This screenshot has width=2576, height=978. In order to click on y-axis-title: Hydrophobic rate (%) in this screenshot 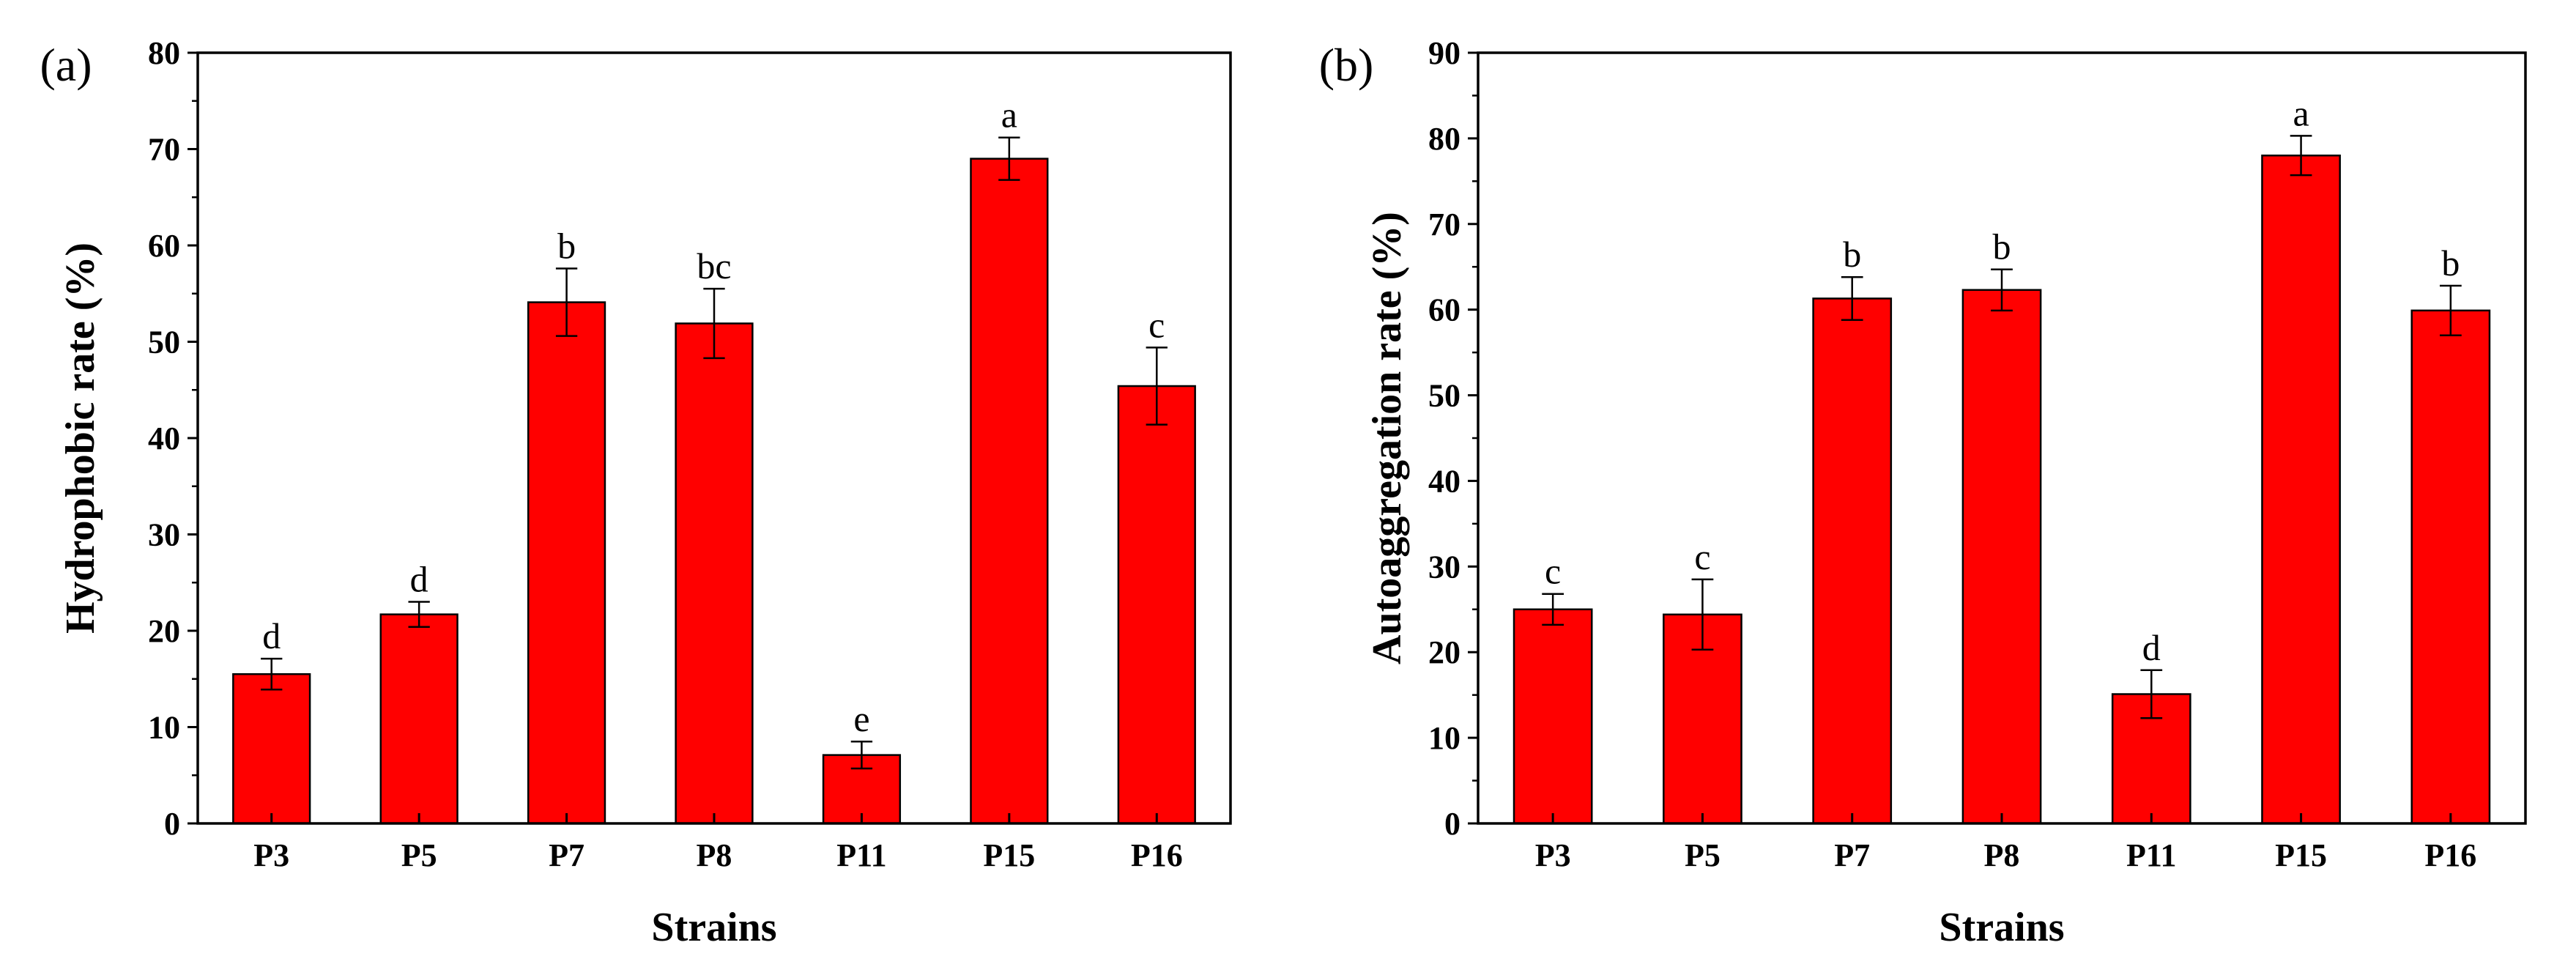, I will do `click(80, 438)`.